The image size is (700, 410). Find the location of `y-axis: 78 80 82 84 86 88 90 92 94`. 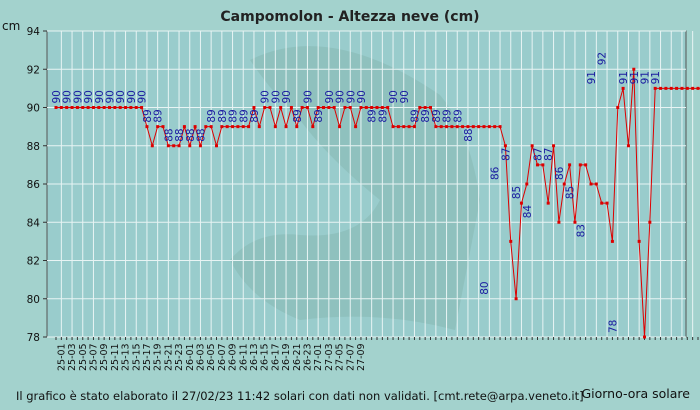

y-axis: 78 80 82 84 86 88 90 92 94 is located at coordinates (37, 185).